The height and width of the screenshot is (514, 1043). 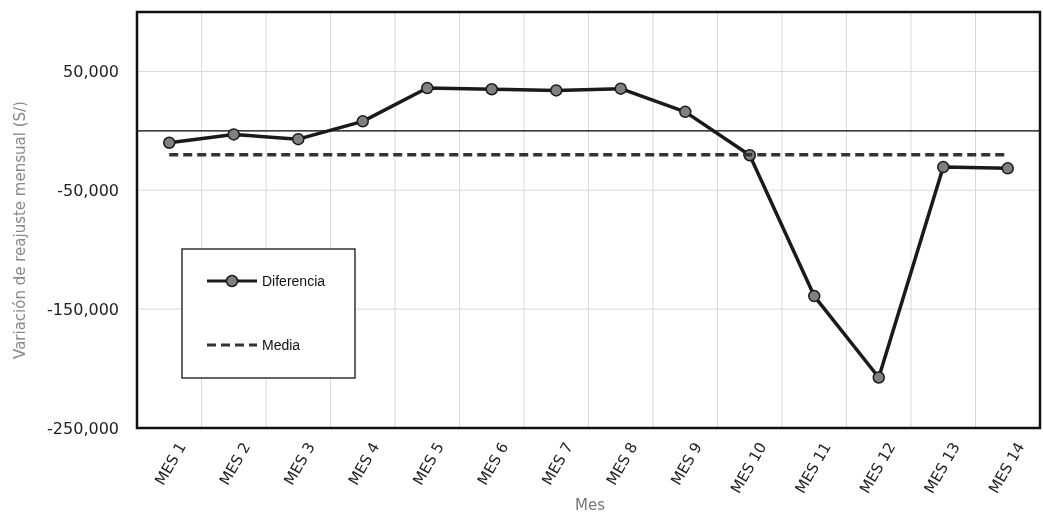 I want to click on x-axis-title: Mes, so click(x=590, y=505).